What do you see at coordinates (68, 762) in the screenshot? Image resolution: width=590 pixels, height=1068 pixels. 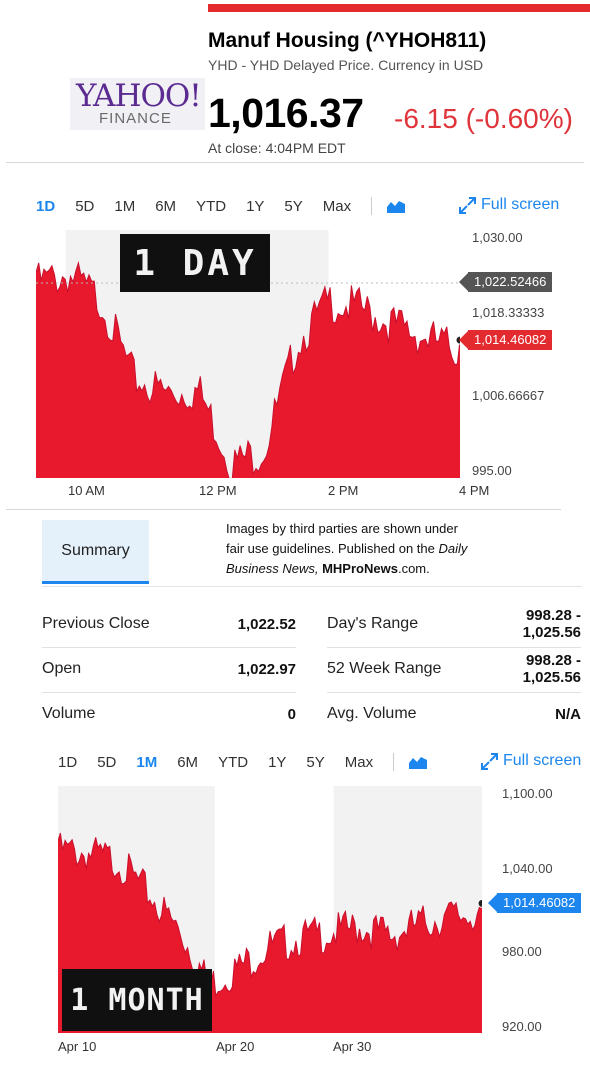 I see `month-tab-1d: 1D` at bounding box center [68, 762].